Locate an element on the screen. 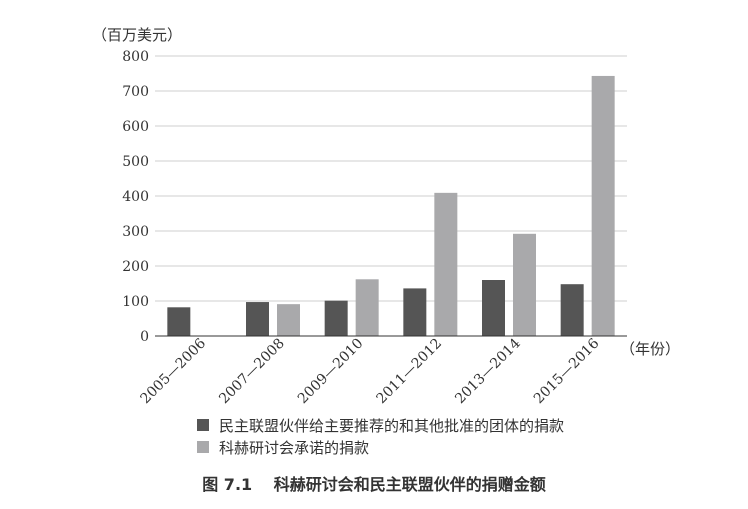  legend-label-series-2: 科赫研讨会承诺的捐款 is located at coordinates (294, 447).